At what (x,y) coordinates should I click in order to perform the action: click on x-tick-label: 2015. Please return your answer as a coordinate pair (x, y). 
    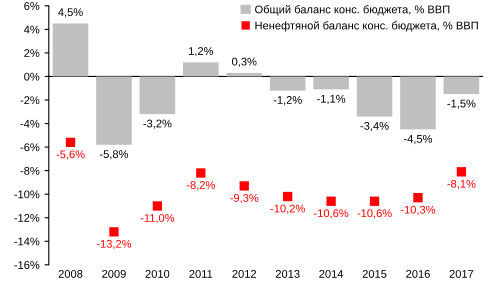
    Looking at the image, I should click on (374, 274).